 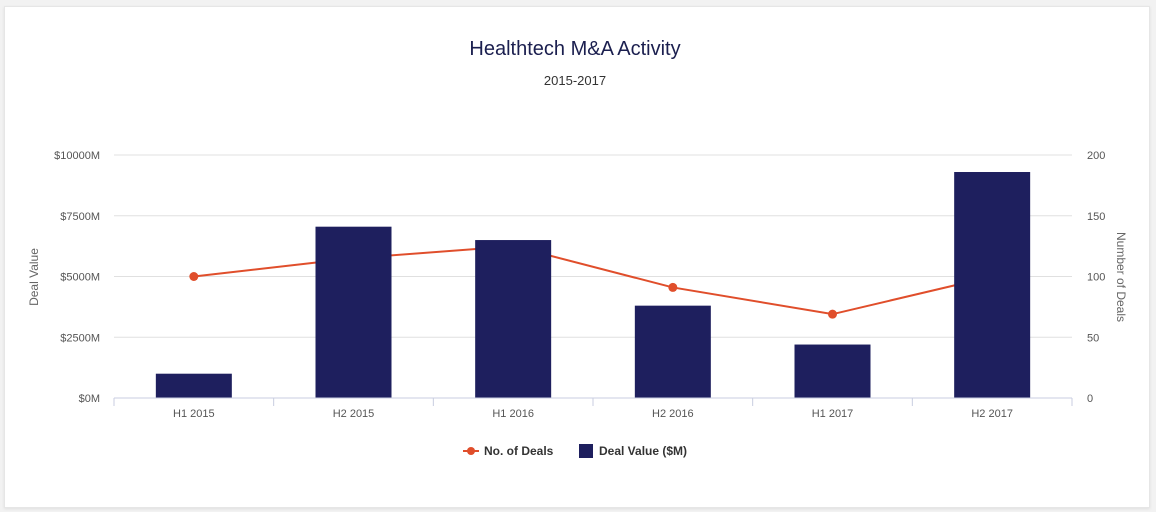 What do you see at coordinates (1096, 217) in the screenshot?
I see `y-right-tick-label: 150` at bounding box center [1096, 217].